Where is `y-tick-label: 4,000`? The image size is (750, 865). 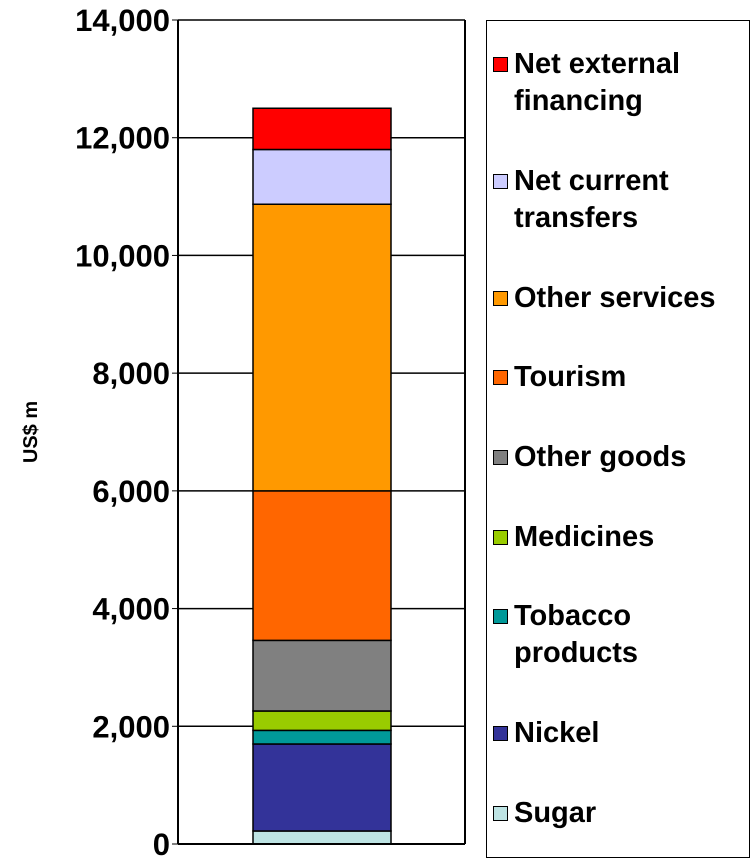
y-tick-label: 4,000 is located at coordinates (131, 609).